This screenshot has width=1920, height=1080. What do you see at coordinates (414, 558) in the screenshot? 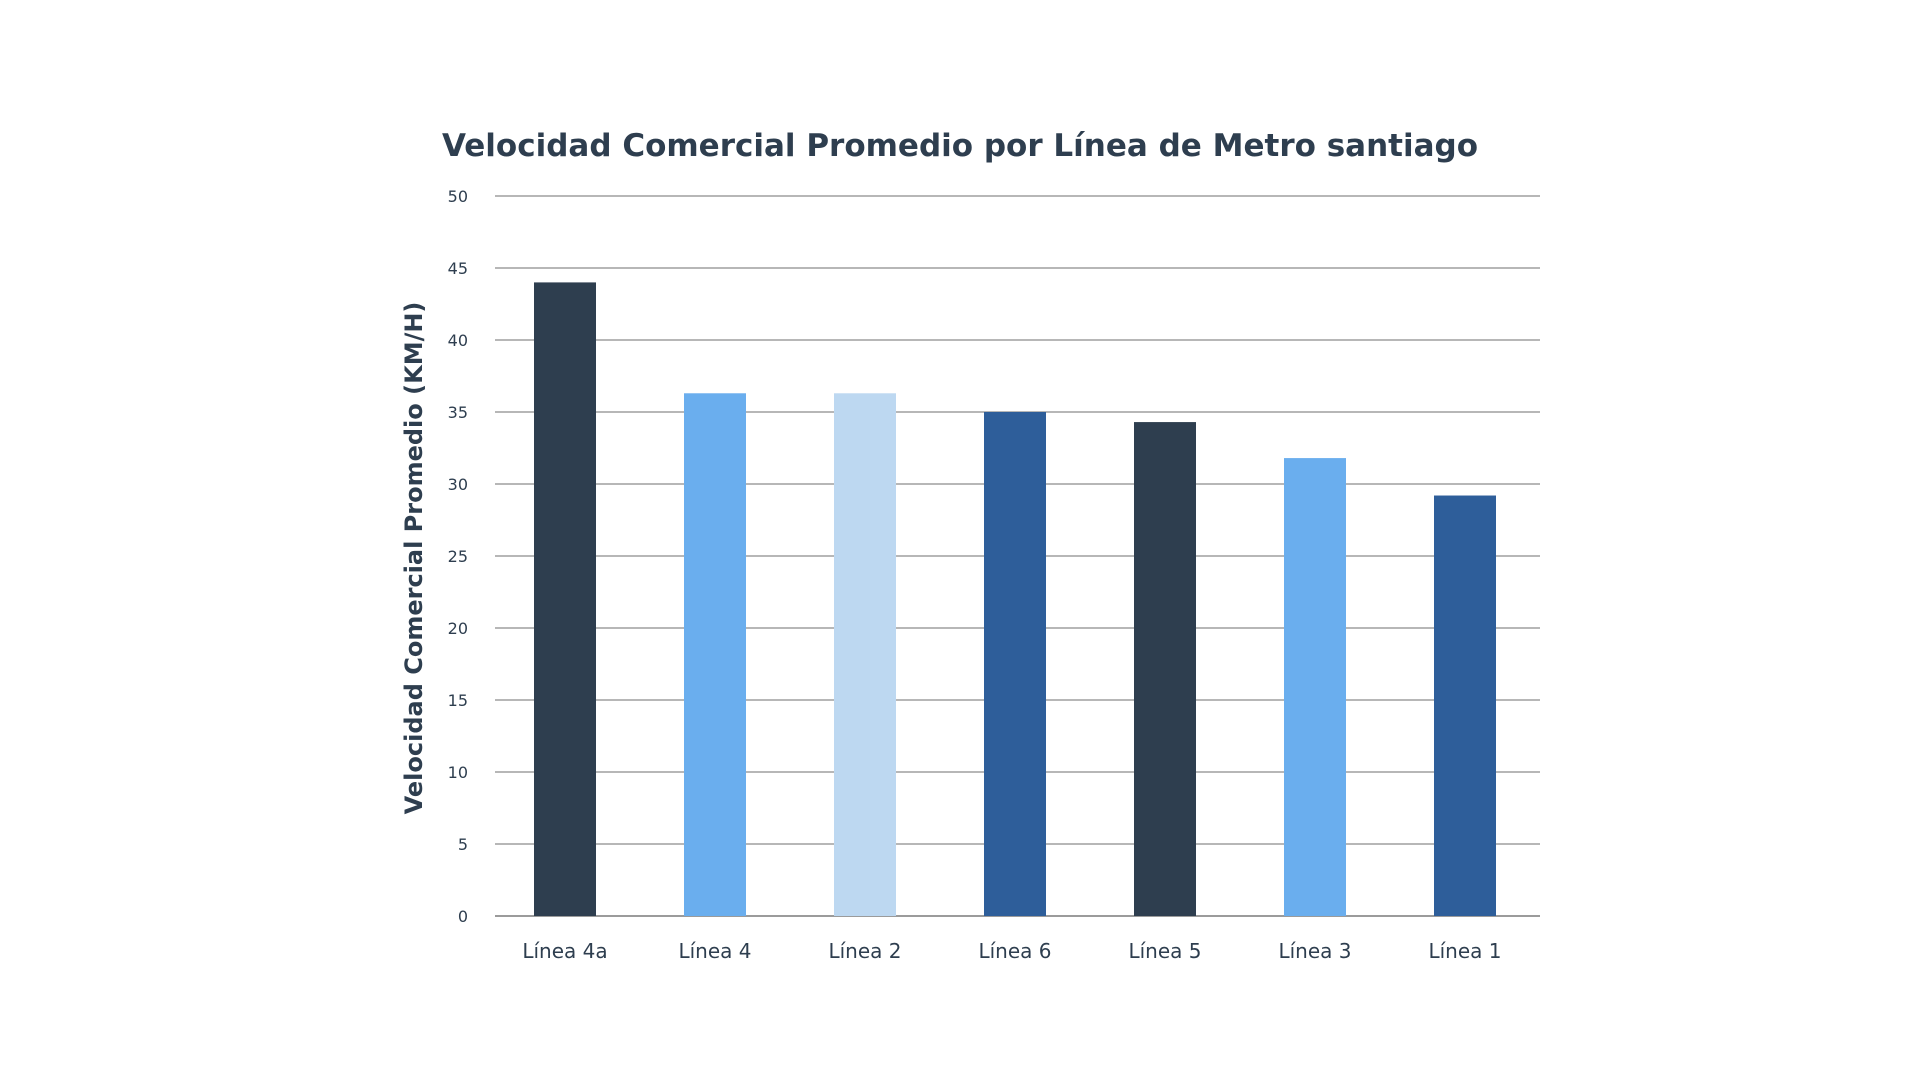
I see `y-axis-label: Velocidad Comercial Promedio (KM/H)` at bounding box center [414, 558].